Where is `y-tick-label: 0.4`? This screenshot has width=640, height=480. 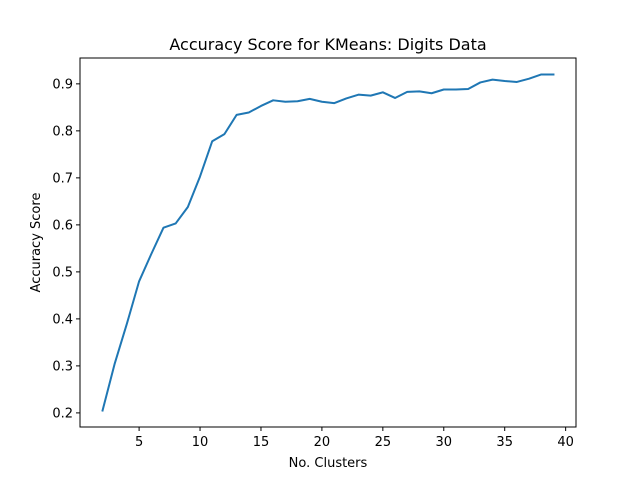 y-tick-label: 0.4 is located at coordinates (62, 319).